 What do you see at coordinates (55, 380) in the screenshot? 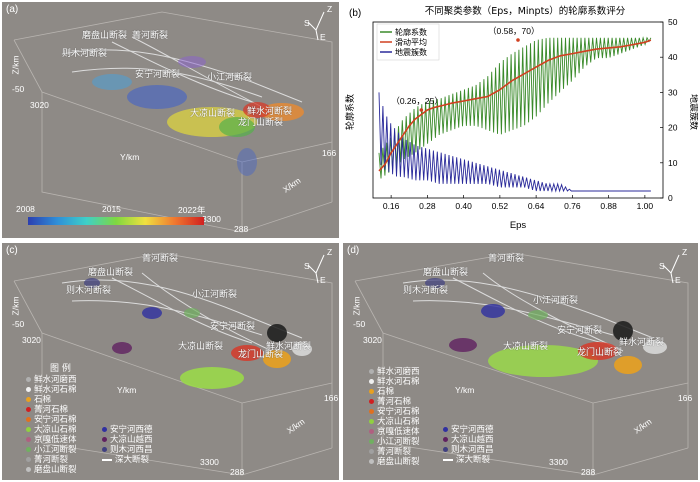
I see `legend-label: 鲜水河磨西` at bounding box center [55, 380].